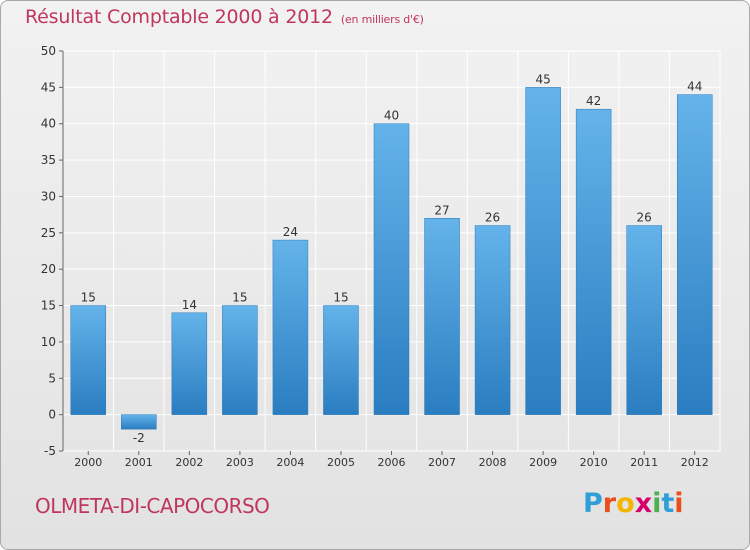 This screenshot has height=550, width=750. What do you see at coordinates (441, 210) in the screenshot?
I see `data-label-2007: 27` at bounding box center [441, 210].